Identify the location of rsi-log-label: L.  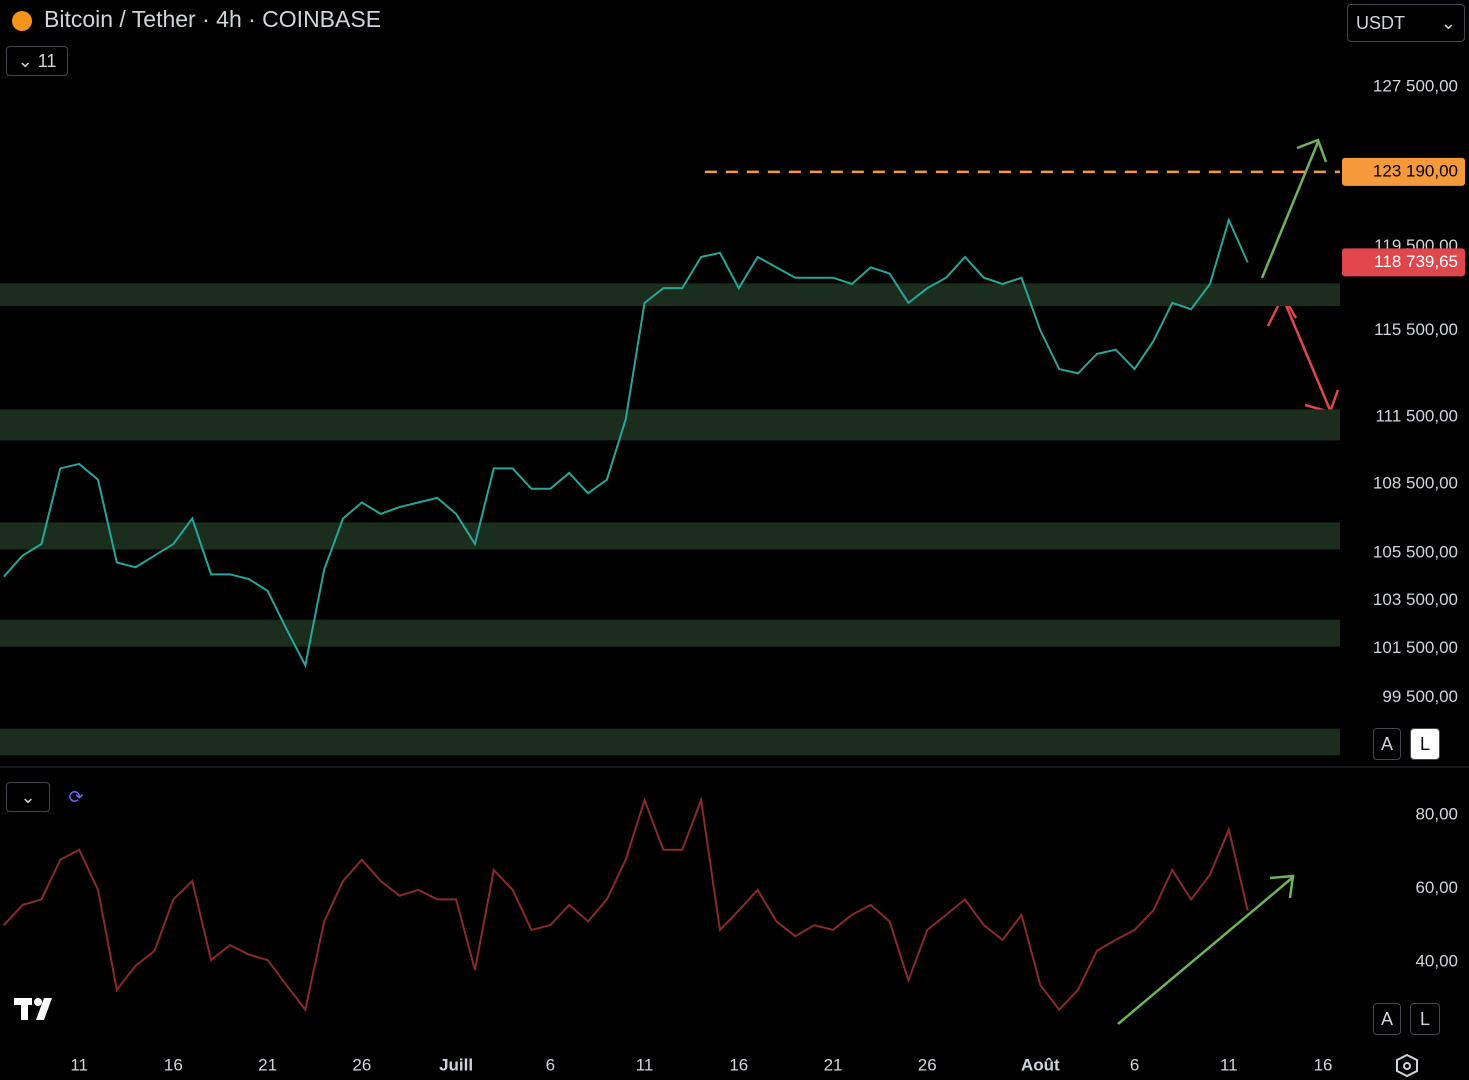
(1424, 1018).